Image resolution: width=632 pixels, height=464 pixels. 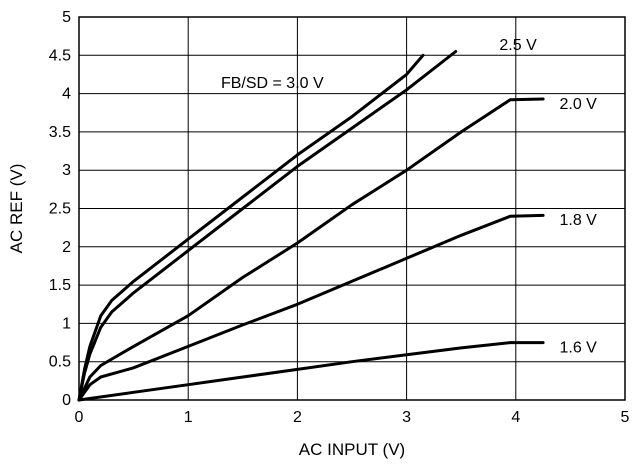 What do you see at coordinates (66, 17) in the screenshot?
I see `y-tick-label: 5` at bounding box center [66, 17].